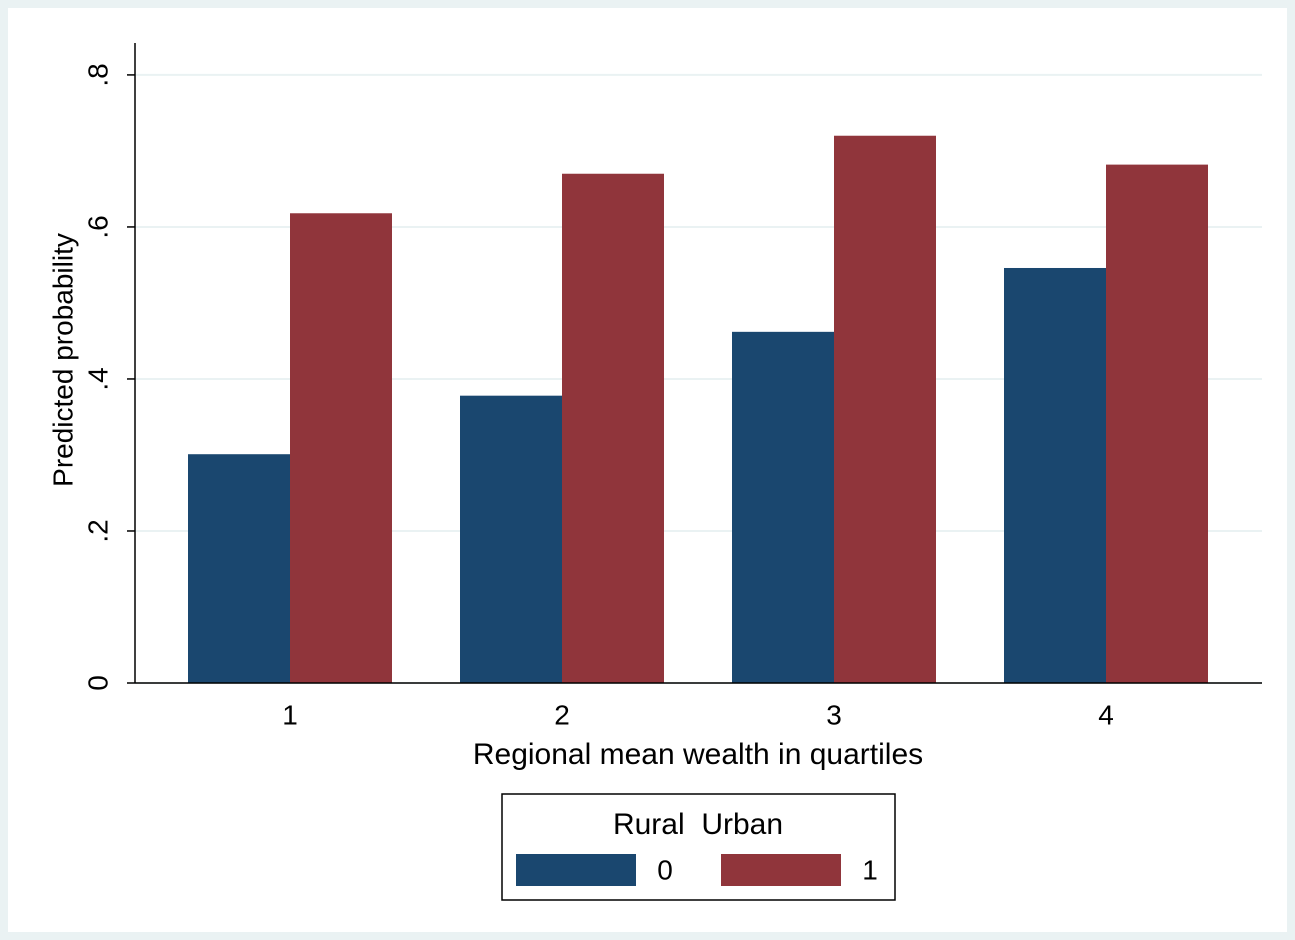 The image size is (1295, 940). What do you see at coordinates (97, 378) in the screenshot?
I see `y-tick-label: .4` at bounding box center [97, 378].